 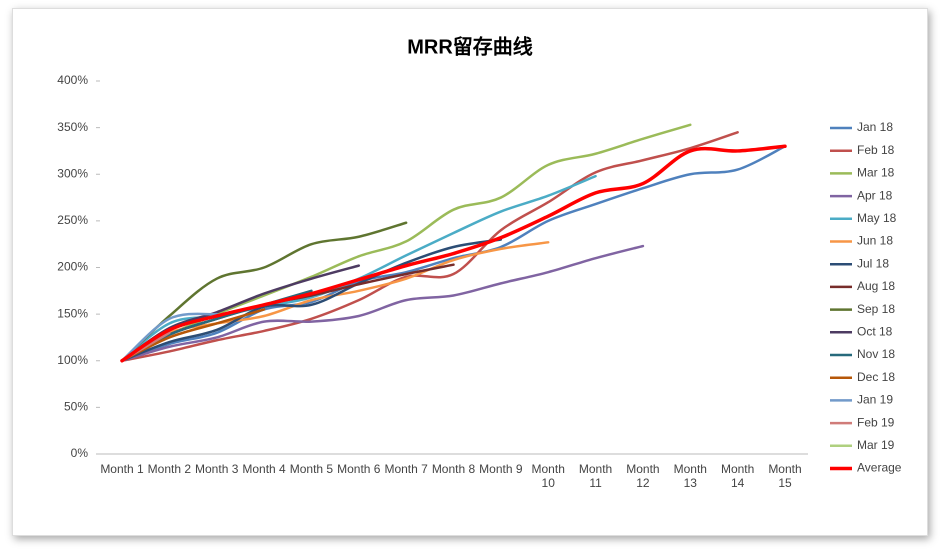 I want to click on y-tick-label: 150%, so click(x=72, y=313).